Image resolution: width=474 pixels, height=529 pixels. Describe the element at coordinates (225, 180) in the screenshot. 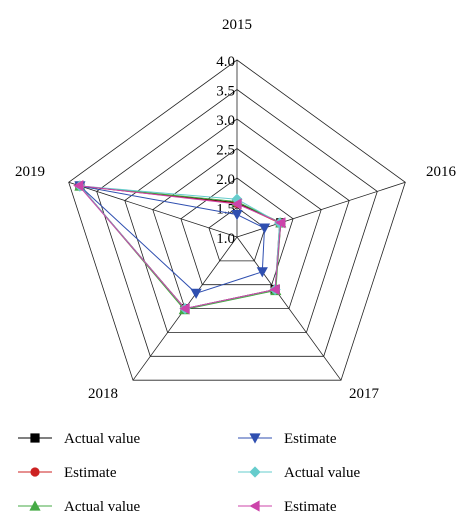

I see `tick-label: 2.0` at that location.